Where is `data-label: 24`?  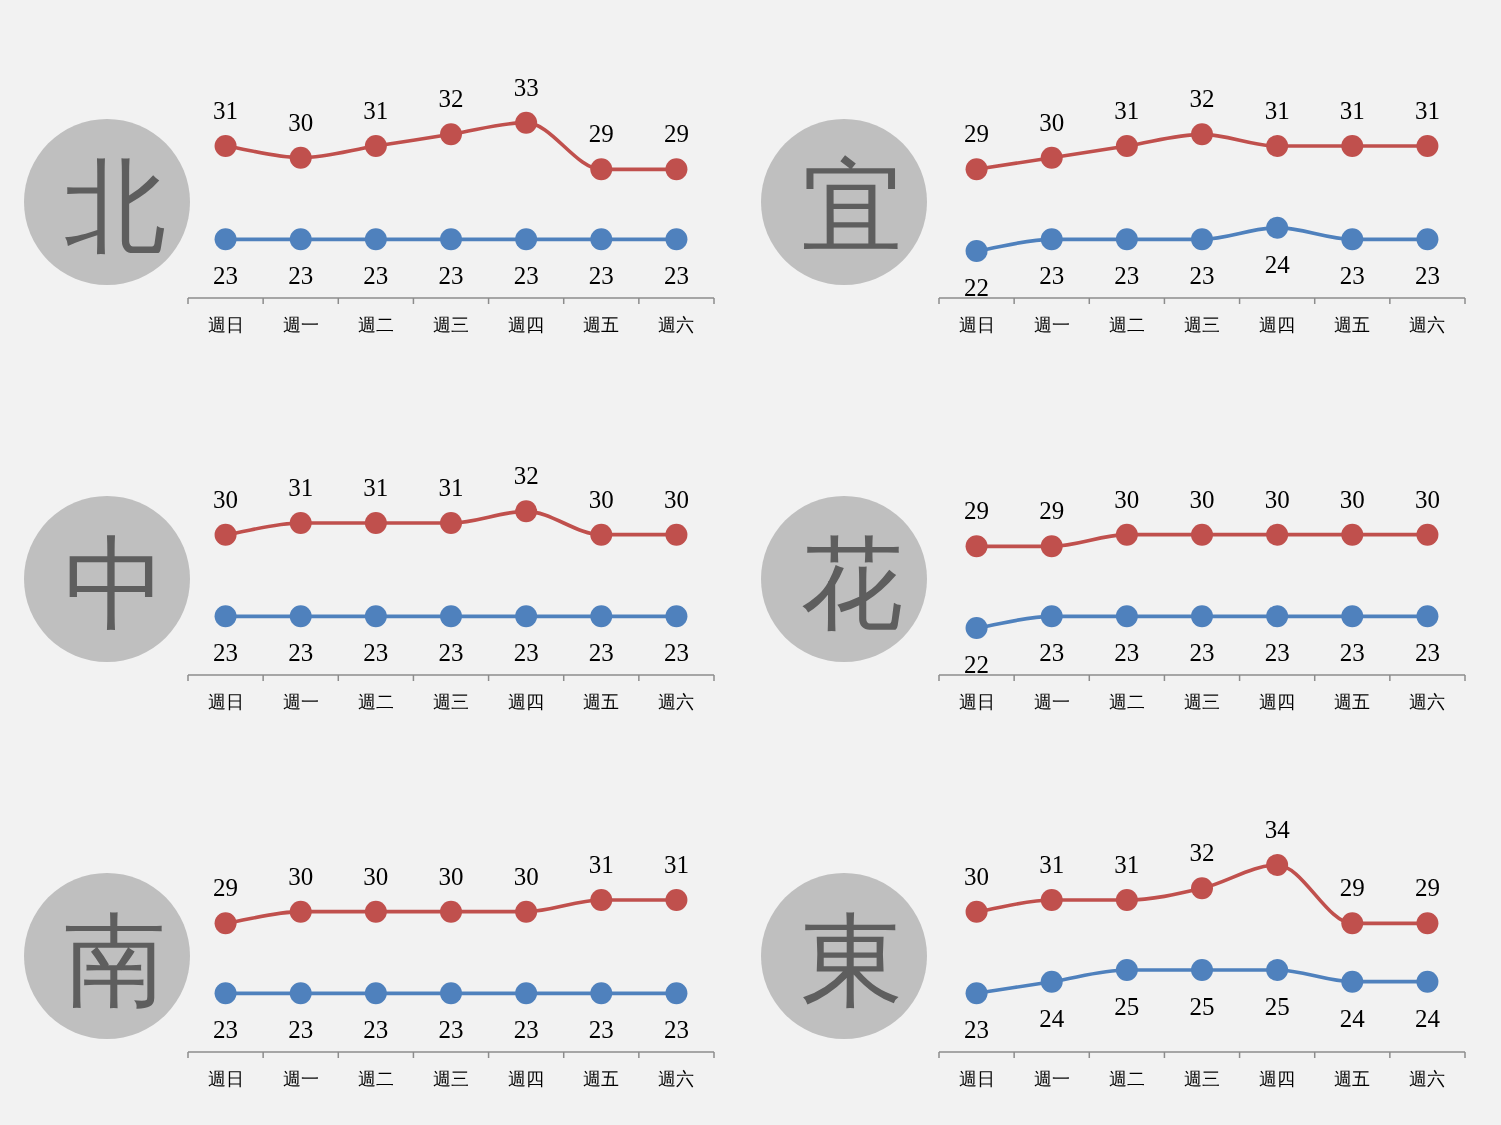
data-label: 24 is located at coordinates (1052, 1018).